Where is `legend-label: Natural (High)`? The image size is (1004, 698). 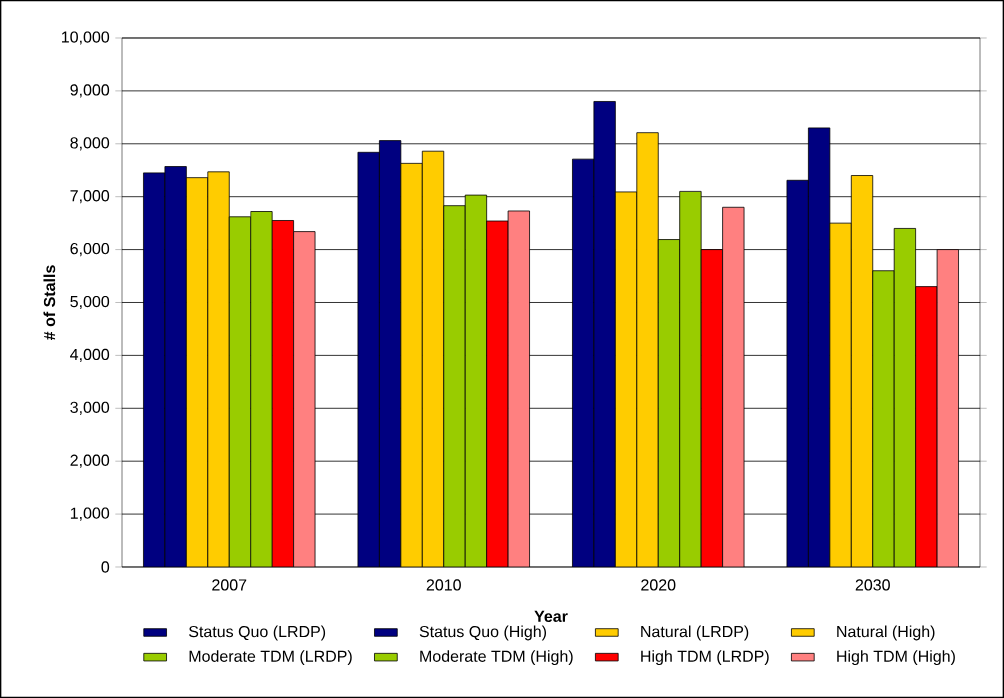 legend-label: Natural (High) is located at coordinates (886, 633).